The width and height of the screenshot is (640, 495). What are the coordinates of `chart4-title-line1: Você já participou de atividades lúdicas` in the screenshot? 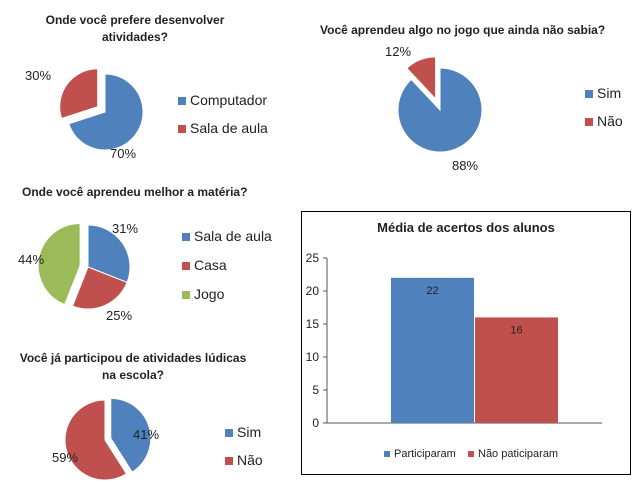 It's located at (133, 358).